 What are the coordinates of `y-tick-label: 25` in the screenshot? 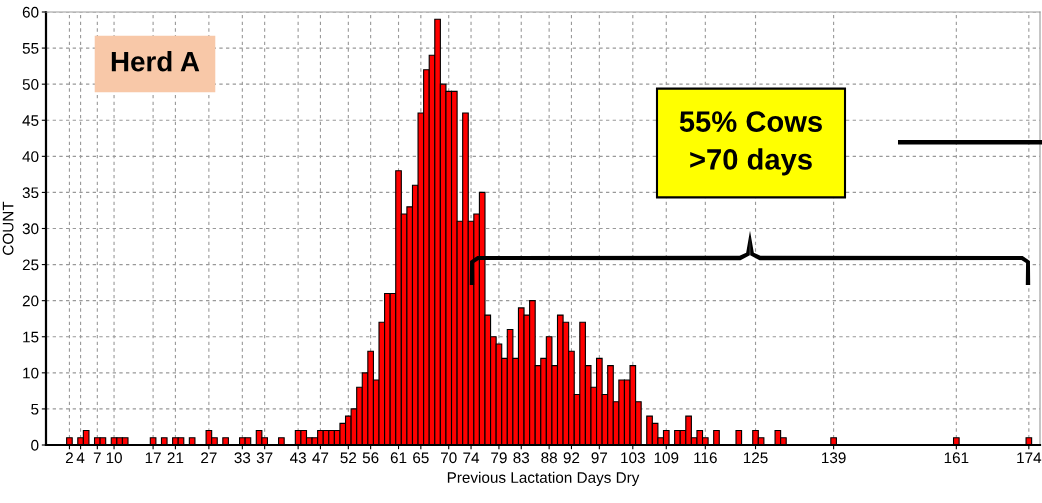 It's located at (30, 265).